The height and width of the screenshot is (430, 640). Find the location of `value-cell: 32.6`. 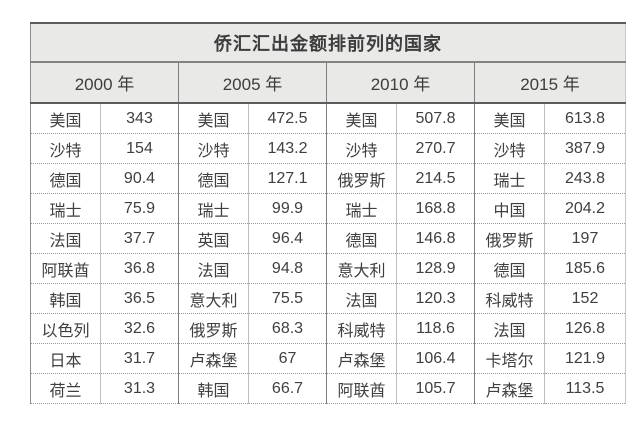

value-cell: 32.6 is located at coordinates (139, 328).